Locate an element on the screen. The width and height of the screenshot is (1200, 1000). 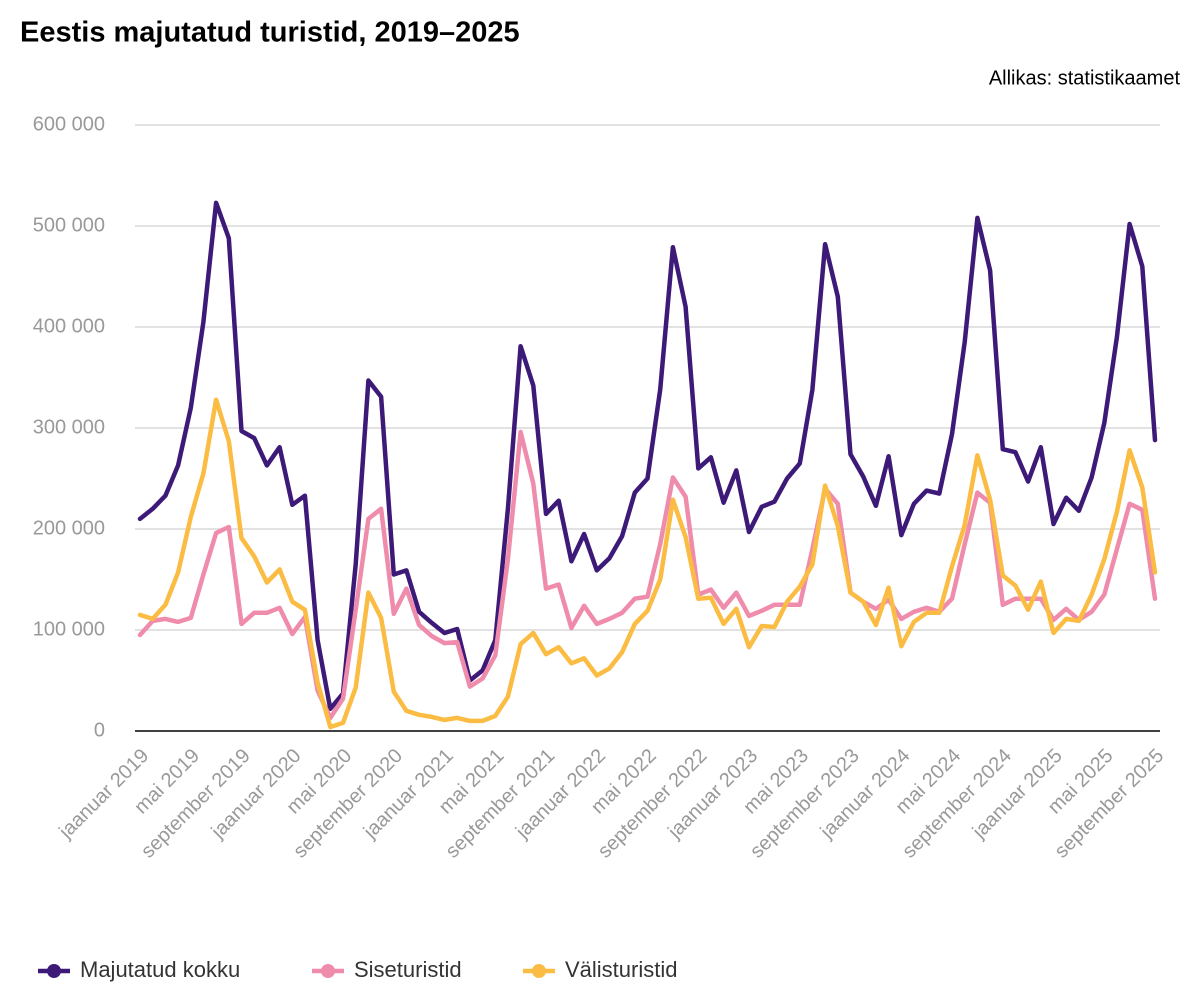
y-tick-label: 600 000 is located at coordinates (69, 124).